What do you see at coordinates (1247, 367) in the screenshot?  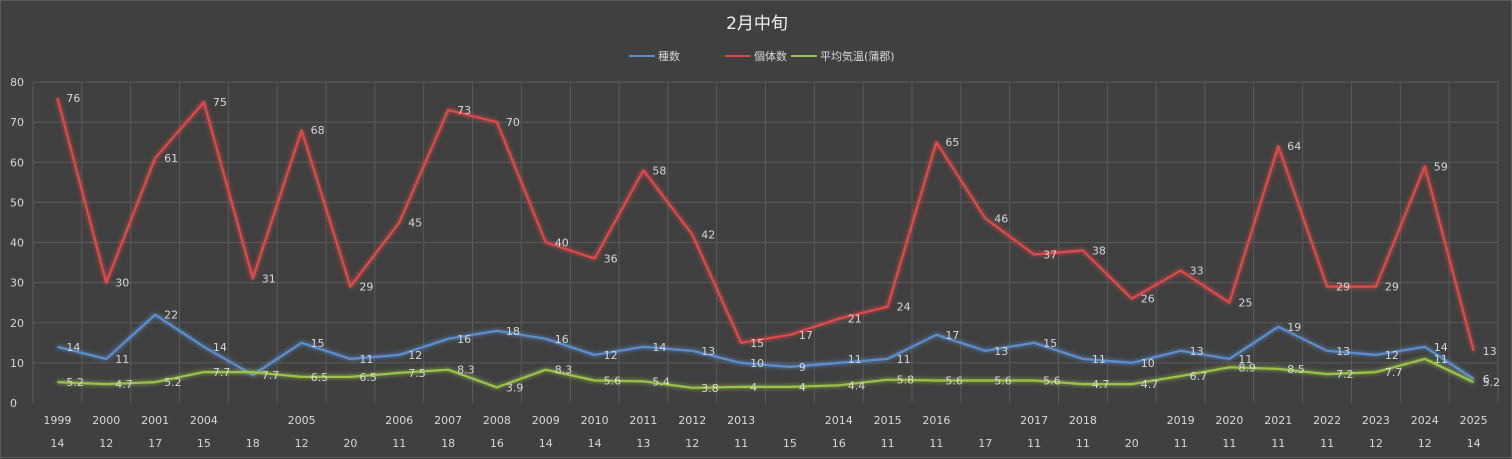 I see `data-label: 8.9` at bounding box center [1247, 367].